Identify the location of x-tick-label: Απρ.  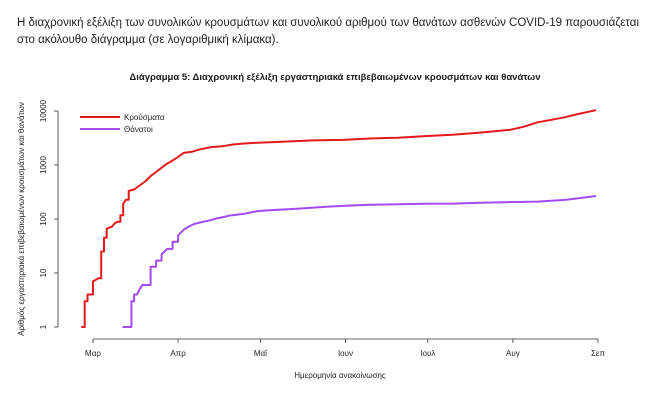
(178, 353).